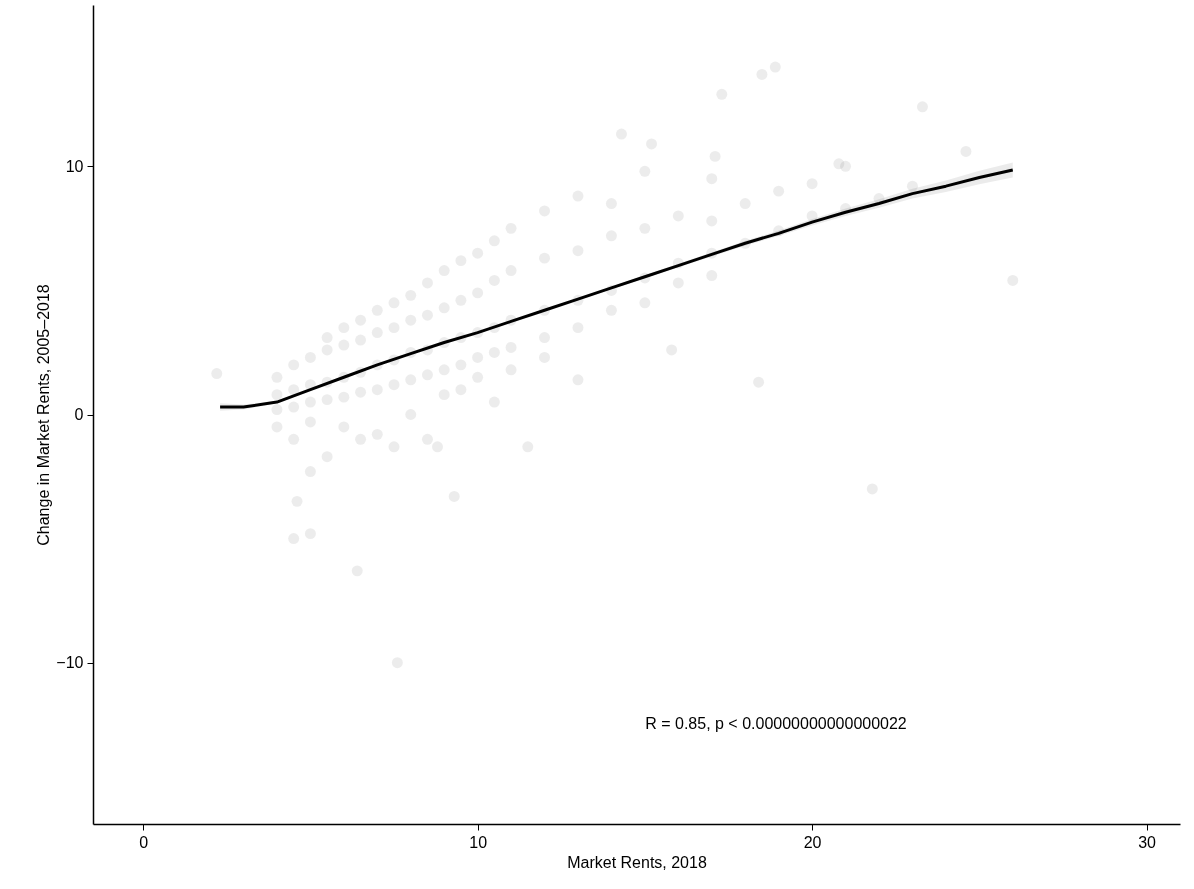 The height and width of the screenshot is (889, 1194). I want to click on x-axis-title: Market Rents, 2018, so click(637, 862).